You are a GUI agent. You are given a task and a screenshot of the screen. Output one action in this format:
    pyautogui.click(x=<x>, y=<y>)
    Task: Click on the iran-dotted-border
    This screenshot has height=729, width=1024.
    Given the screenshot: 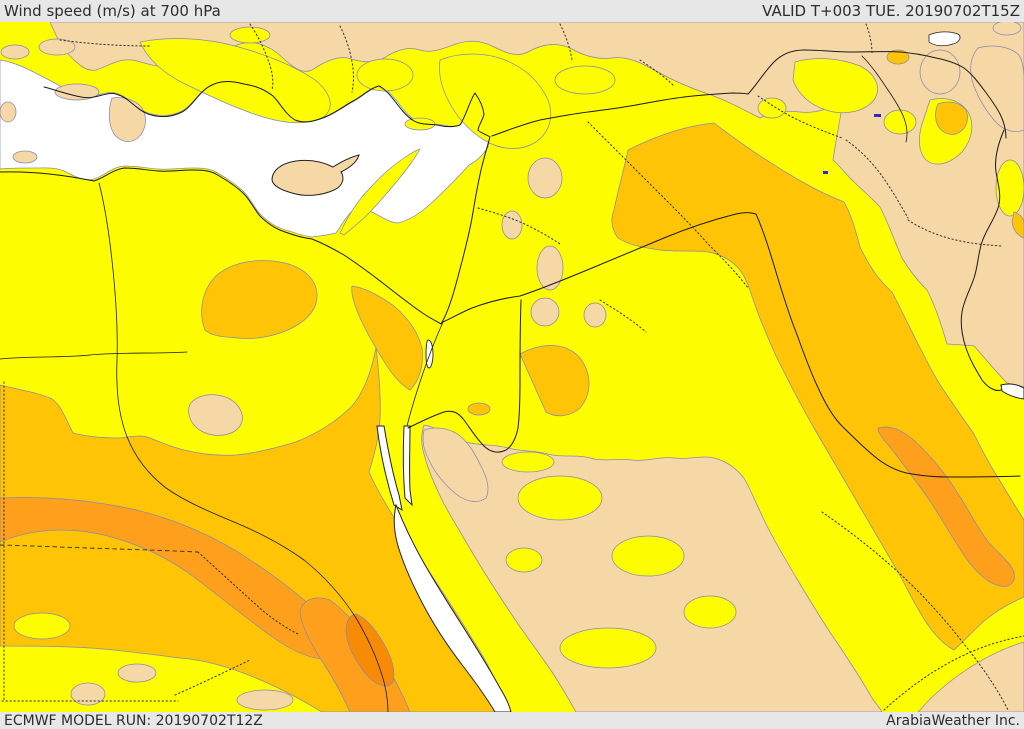 What is the action you would take?
    pyautogui.click(x=955, y=233)
    